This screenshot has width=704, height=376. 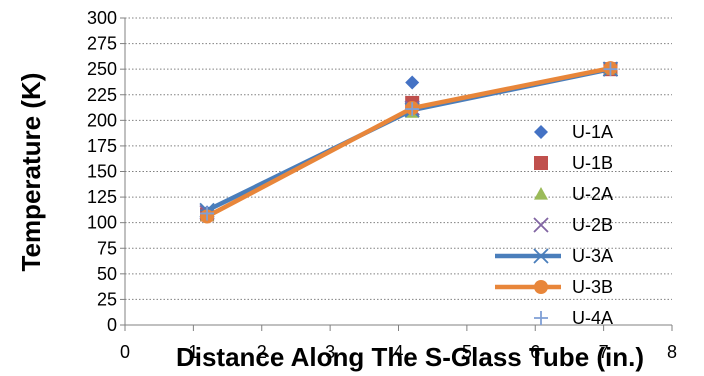 I want to click on y-tick-label: 75, so click(x=107, y=248).